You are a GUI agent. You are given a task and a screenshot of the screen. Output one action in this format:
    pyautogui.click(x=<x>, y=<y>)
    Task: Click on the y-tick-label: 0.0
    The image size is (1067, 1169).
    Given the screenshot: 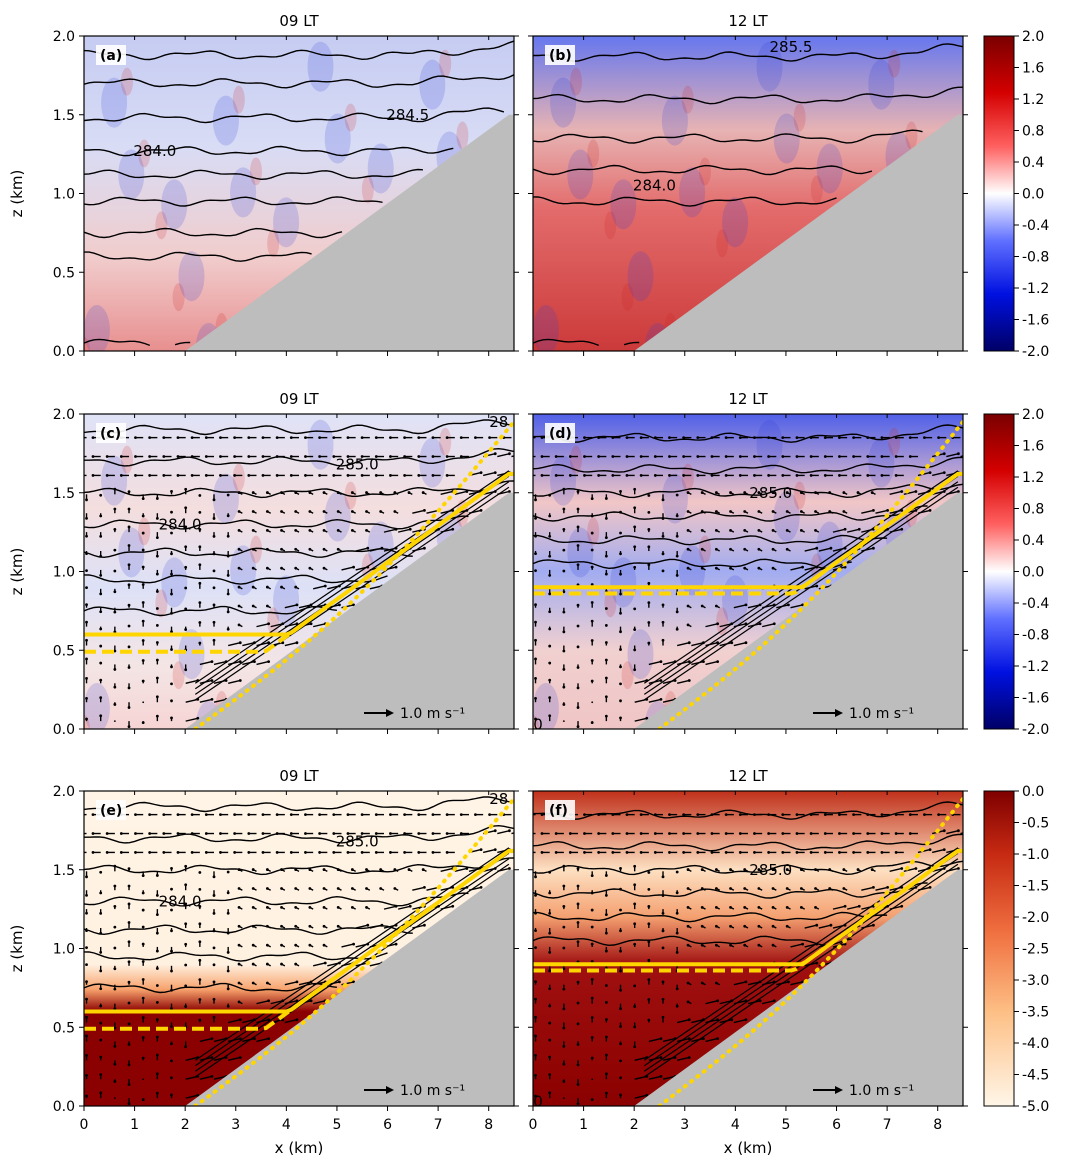 What is the action you would take?
    pyautogui.click(x=64, y=352)
    